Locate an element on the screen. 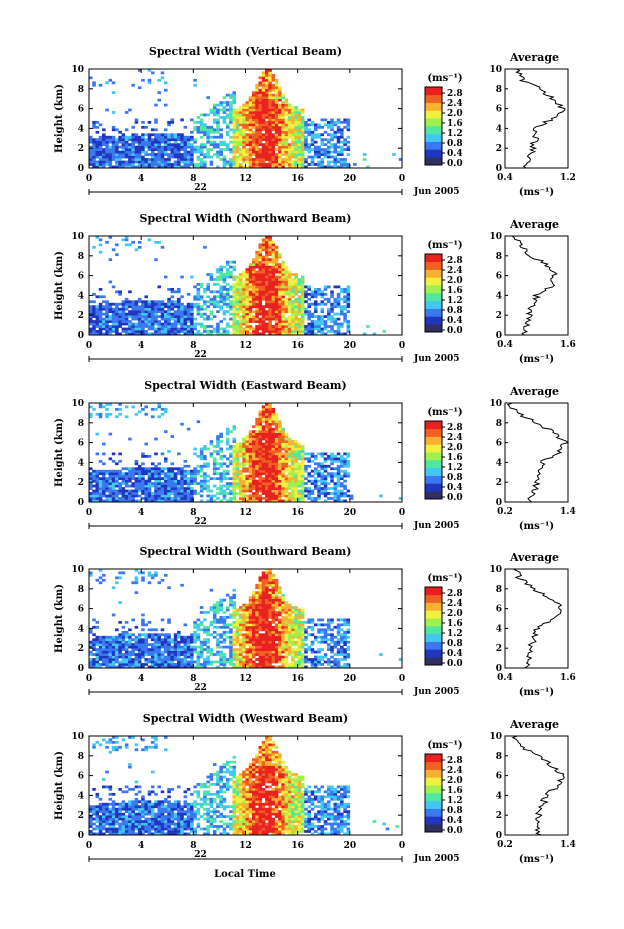 This screenshot has width=624, height=929. average-profile-line is located at coordinates (540, 118).